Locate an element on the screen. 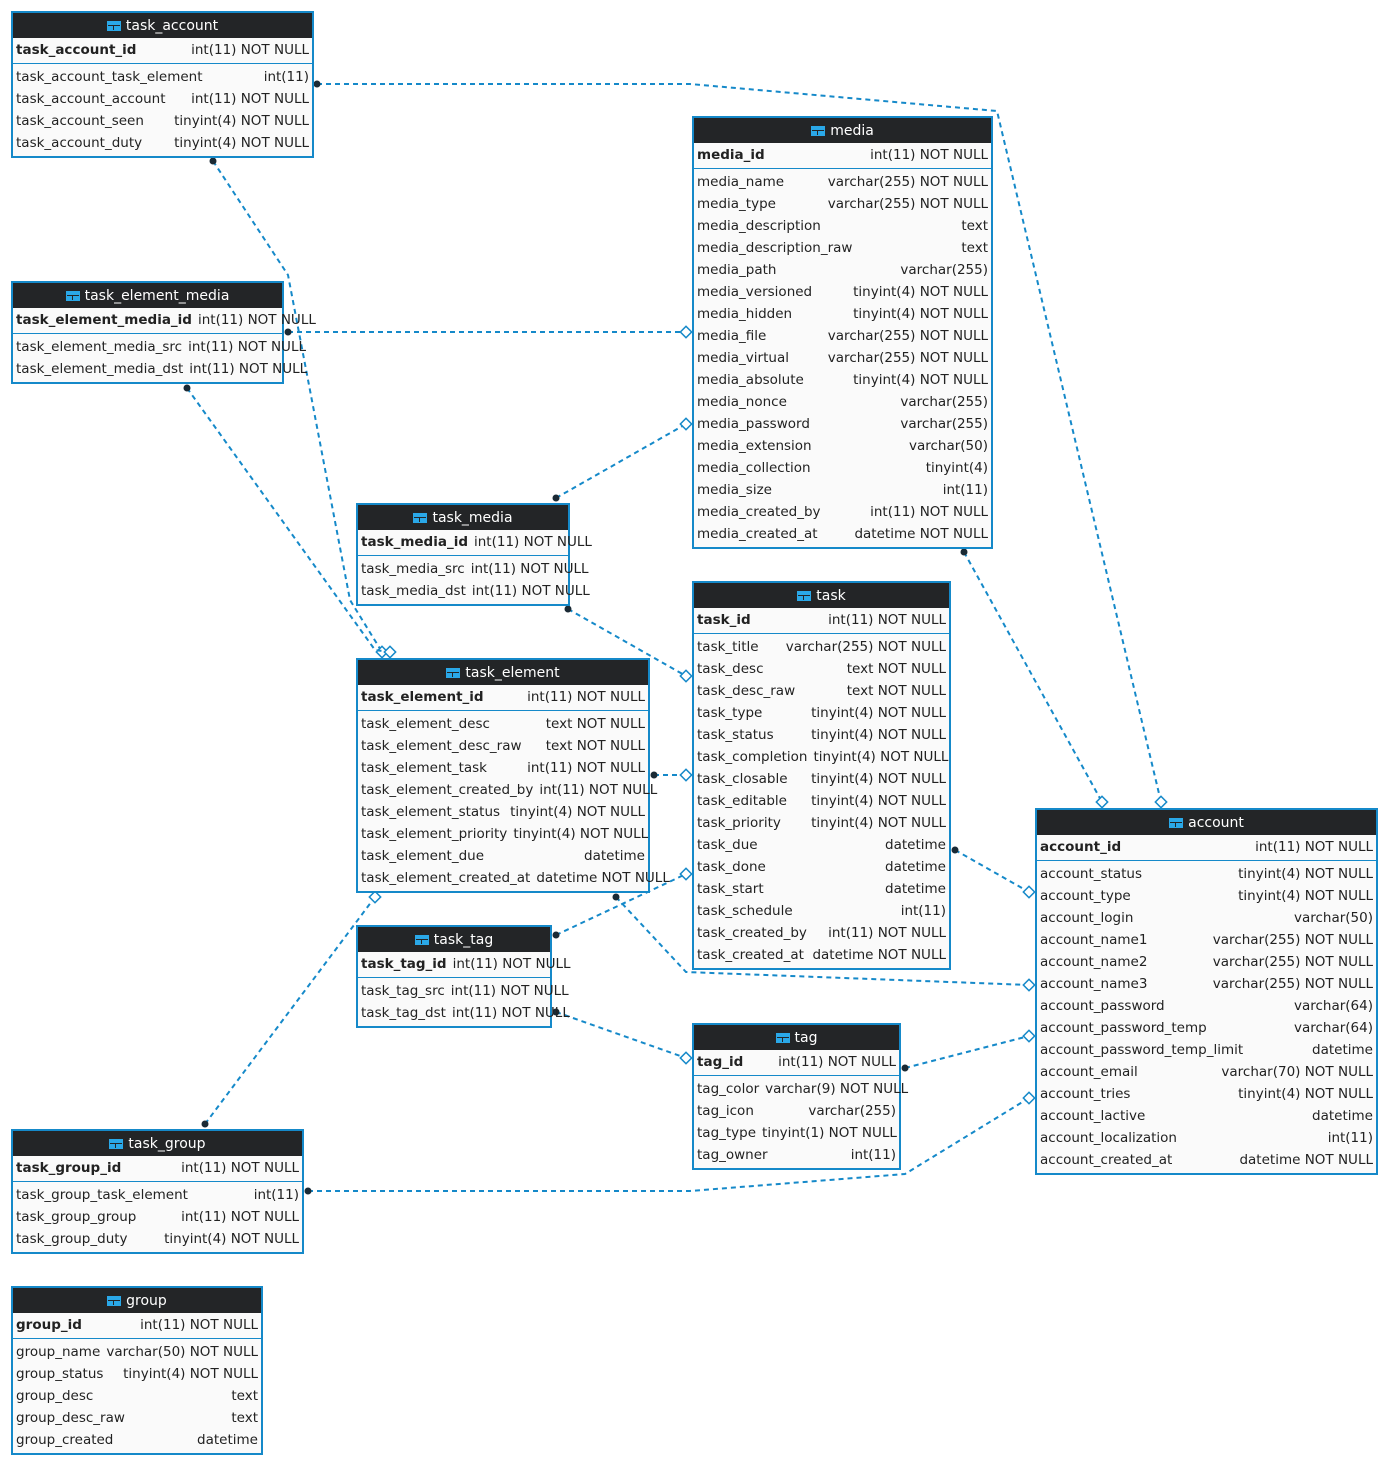 The height and width of the screenshot is (1466, 1389). column-name: task_status is located at coordinates (735, 735).